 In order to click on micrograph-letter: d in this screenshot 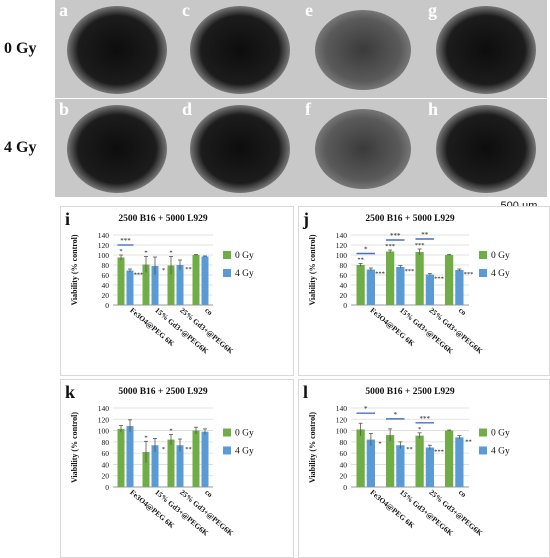, I will do `click(187, 109)`.